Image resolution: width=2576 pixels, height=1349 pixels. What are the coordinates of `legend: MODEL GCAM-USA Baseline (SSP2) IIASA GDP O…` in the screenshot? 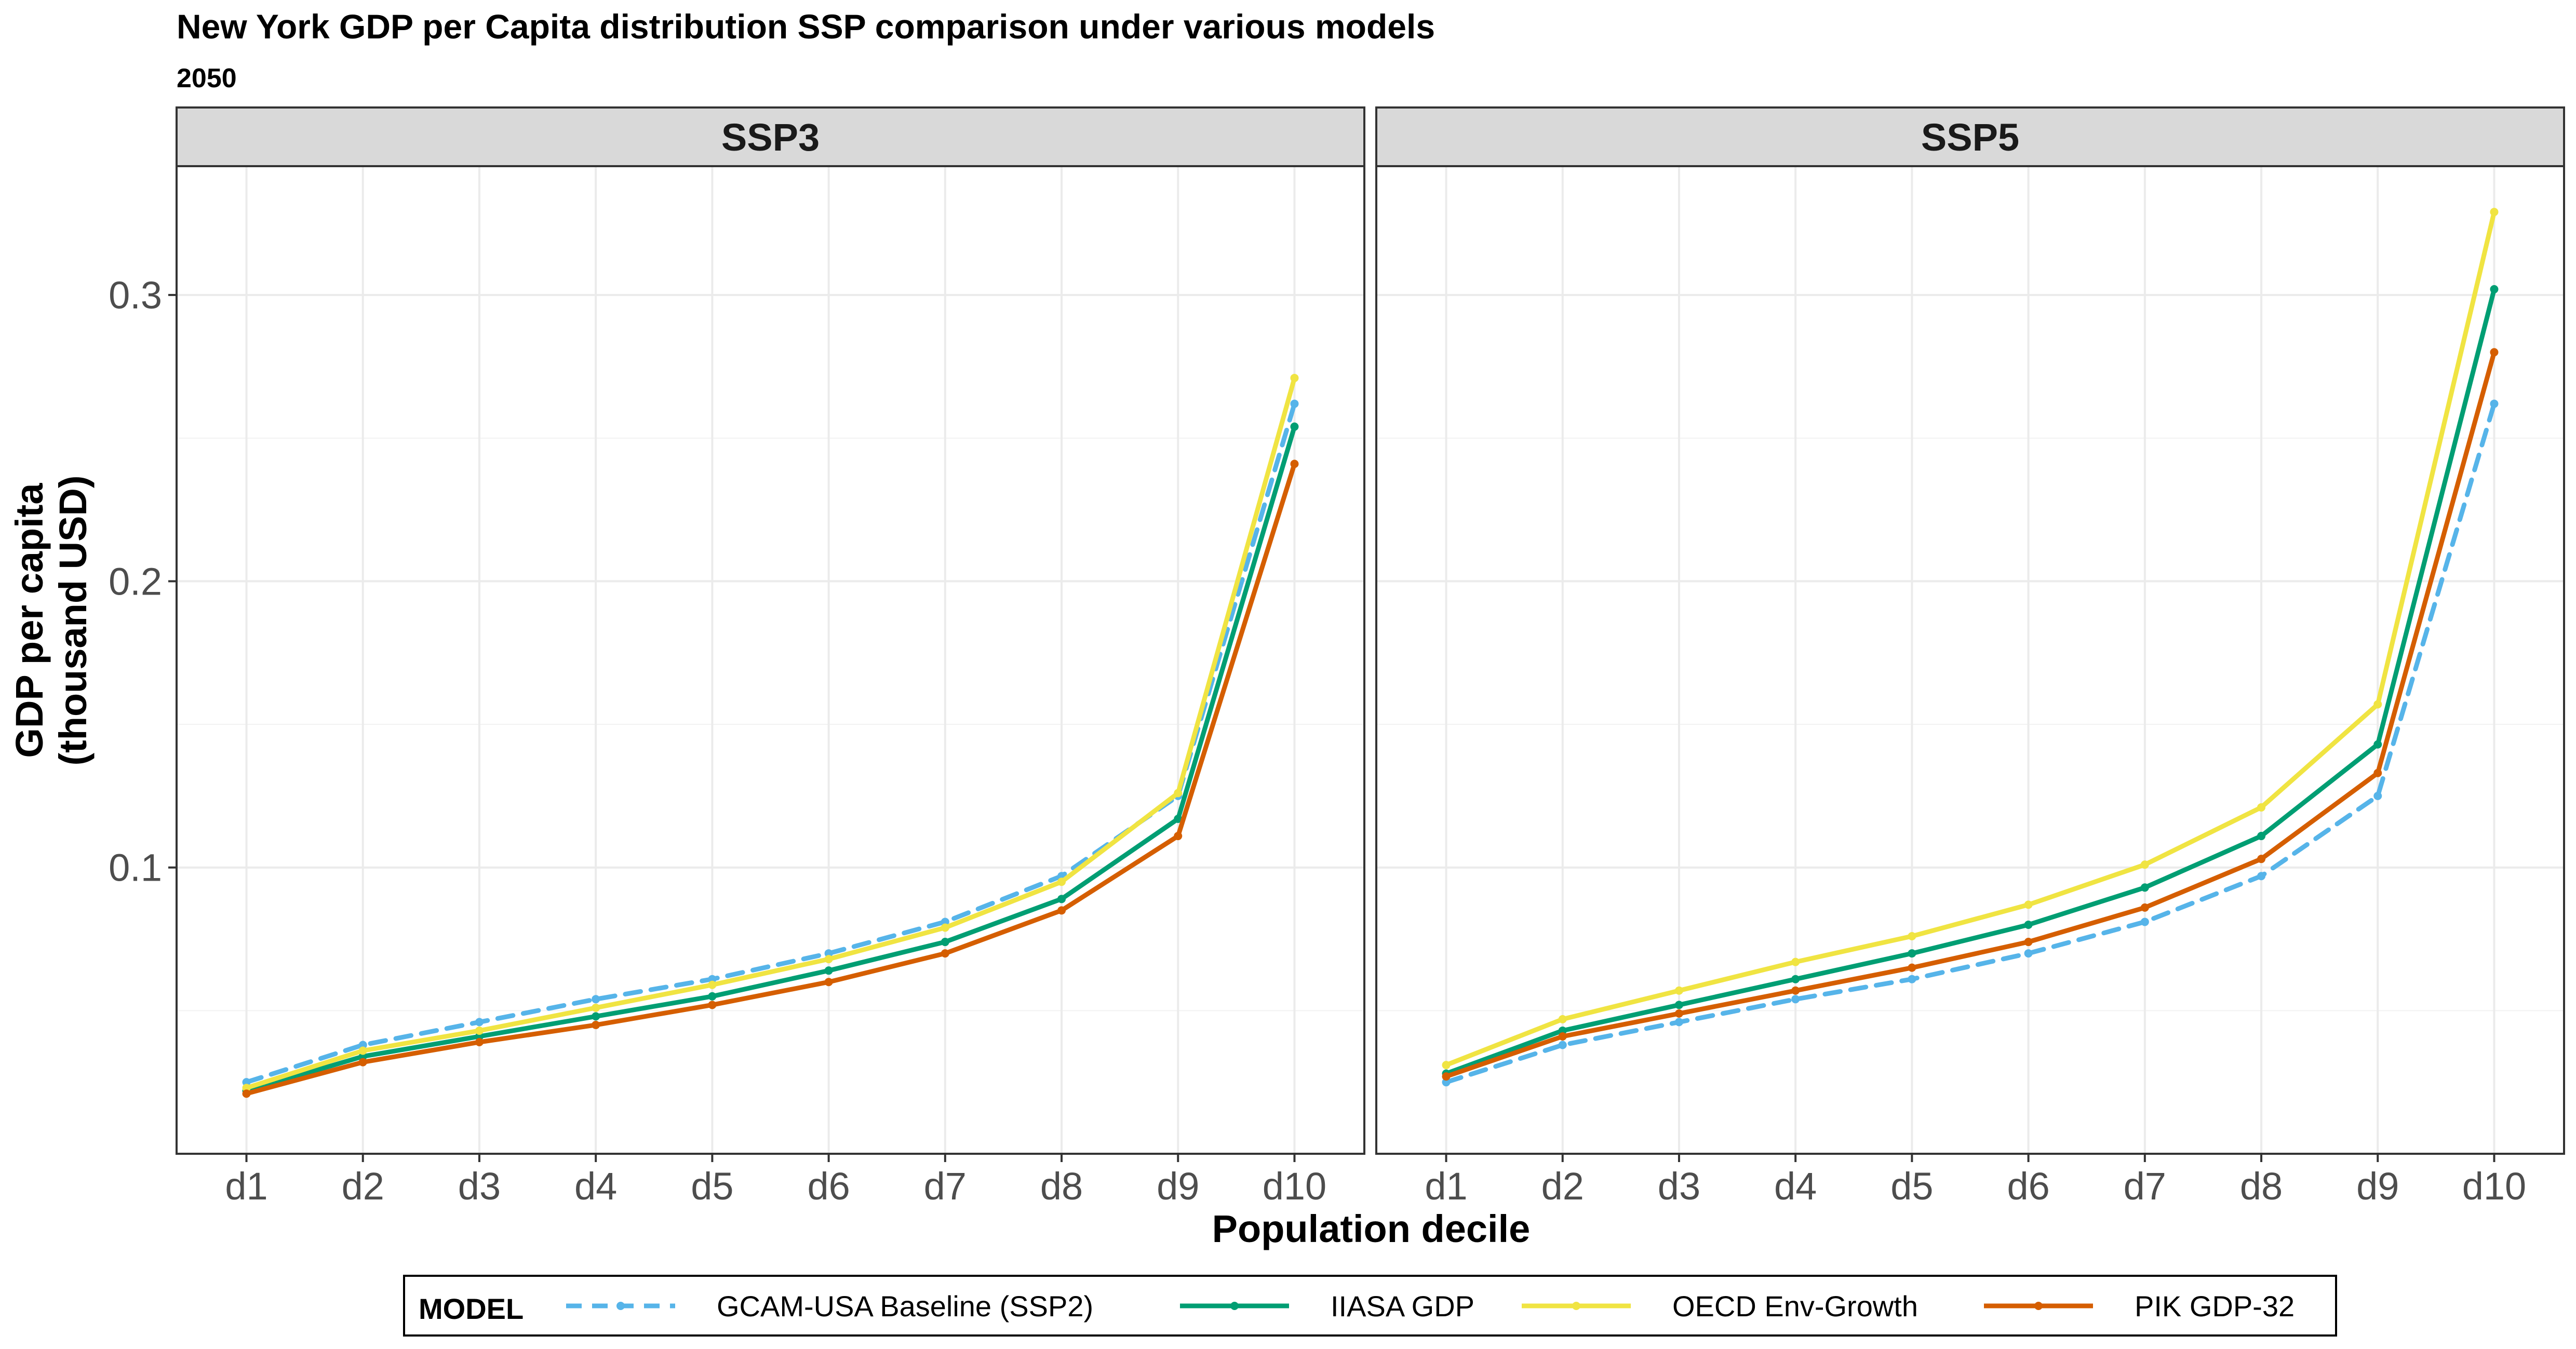 It's located at (1370, 1306).